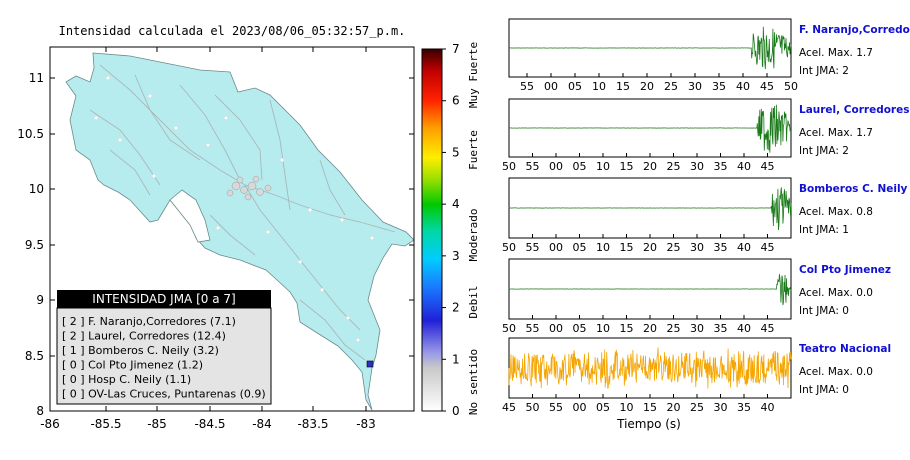 Image resolution: width=910 pixels, height=460 pixels. Describe the element at coordinates (836, 293) in the screenshot. I see `station-accel: Acel. Max. 0.0` at that location.